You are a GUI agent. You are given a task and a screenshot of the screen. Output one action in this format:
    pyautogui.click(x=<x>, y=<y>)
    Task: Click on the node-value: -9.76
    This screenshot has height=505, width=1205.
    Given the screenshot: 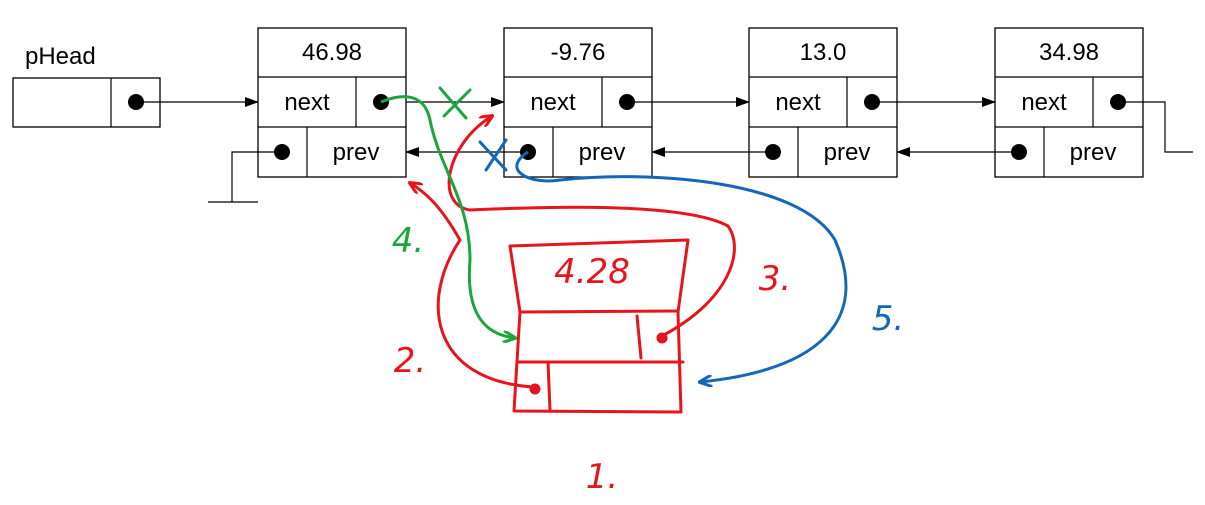 What is the action you would take?
    pyautogui.click(x=578, y=52)
    